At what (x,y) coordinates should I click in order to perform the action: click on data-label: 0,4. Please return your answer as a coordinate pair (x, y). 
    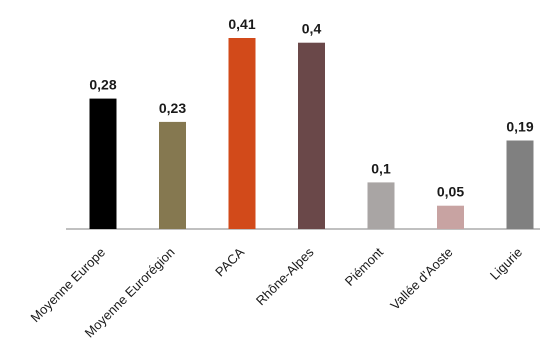
    Looking at the image, I should click on (312, 29).